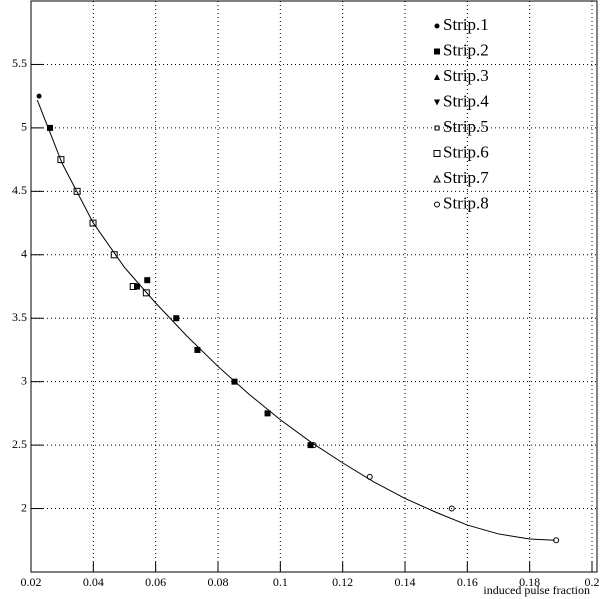  Describe the element at coordinates (31, 582) in the screenshot. I see `x-tick-label: 0.02` at that location.